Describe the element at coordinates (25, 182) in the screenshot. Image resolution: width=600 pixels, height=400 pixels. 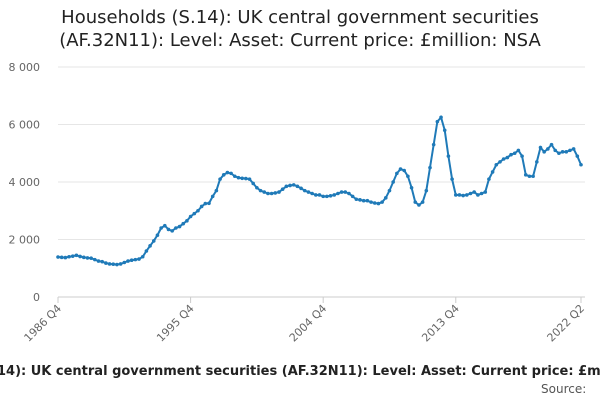
I see `y-tick-label: 4 000` at that location.